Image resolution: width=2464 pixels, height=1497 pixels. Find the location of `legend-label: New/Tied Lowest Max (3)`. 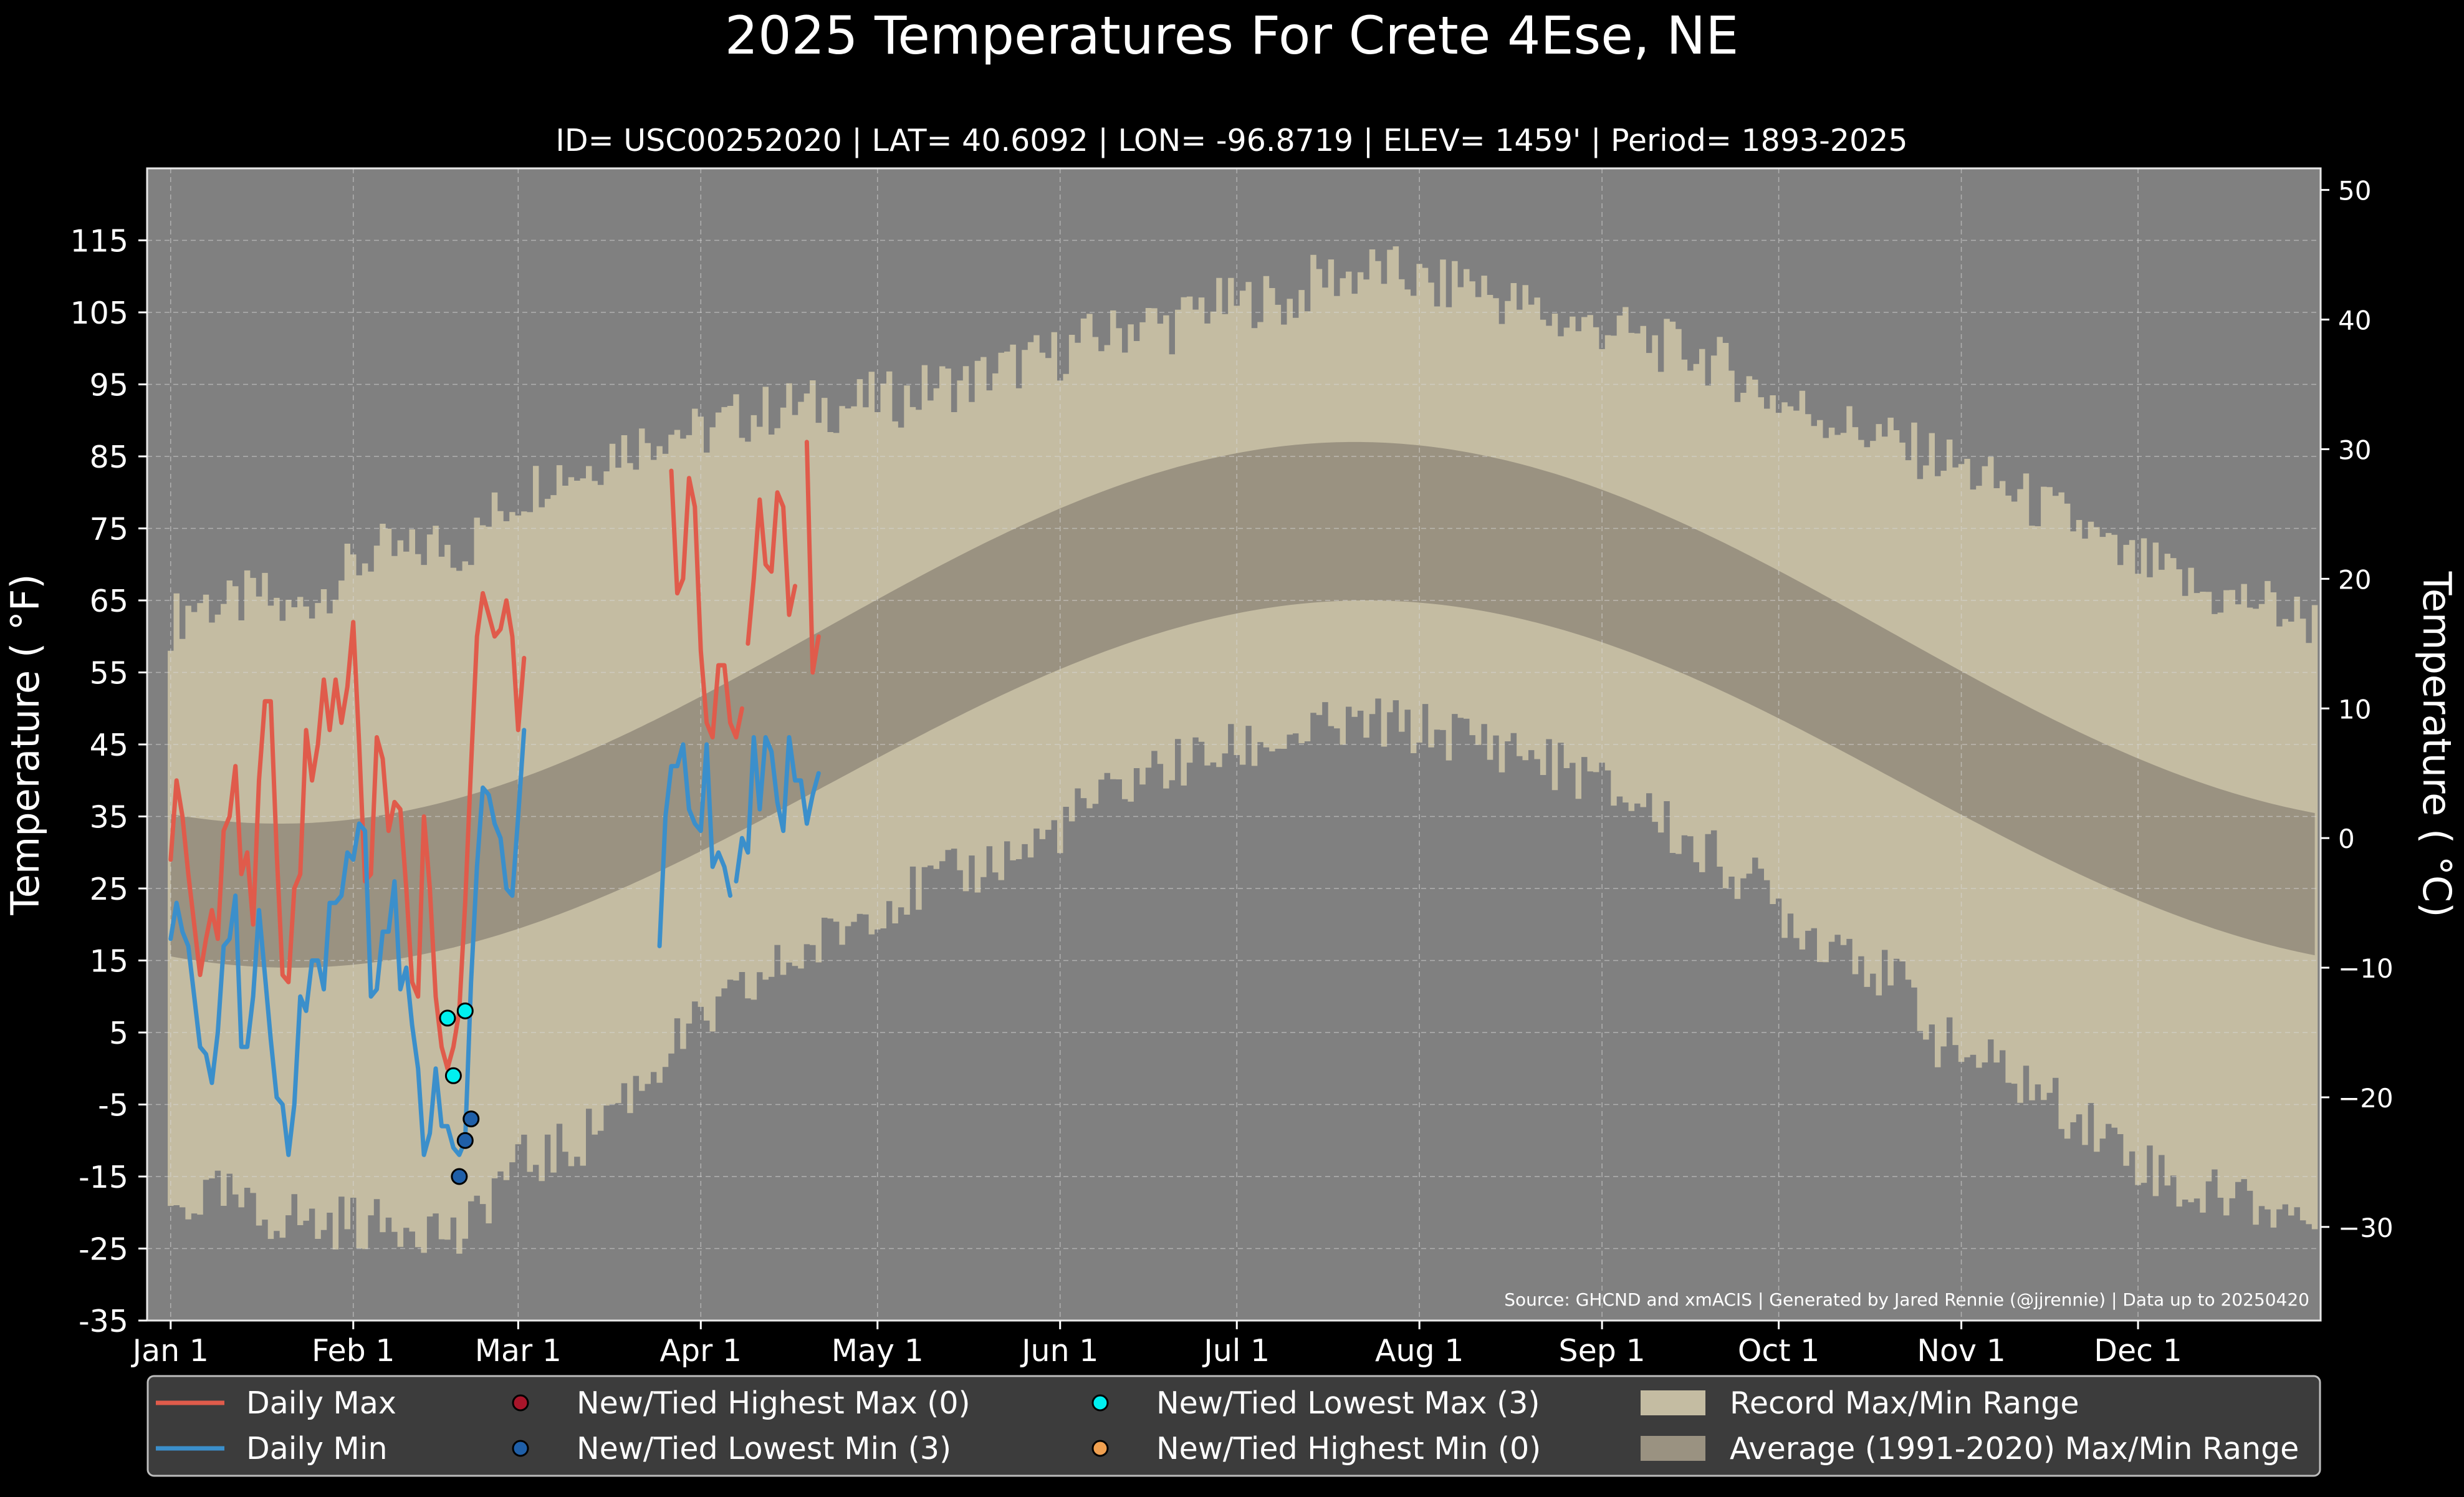

legend-label: New/Tied Lowest Max (3) is located at coordinates (1348, 1403).